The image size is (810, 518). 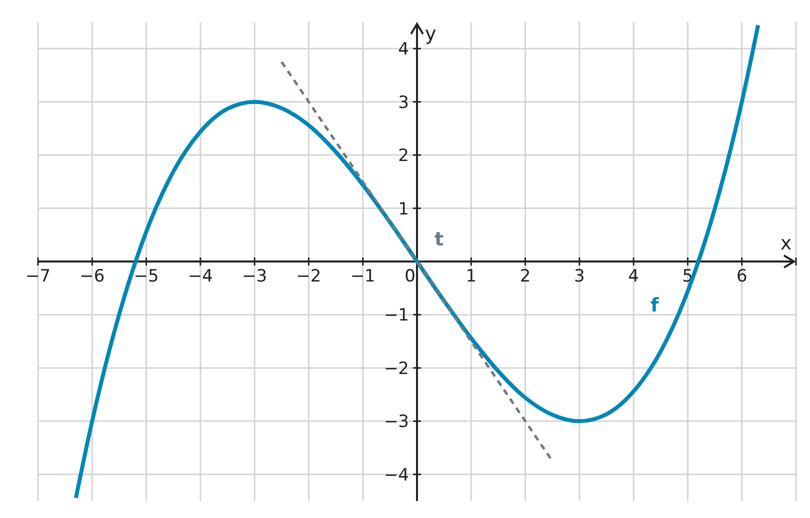 I want to click on x-tick-label: 3, so click(x=579, y=276).